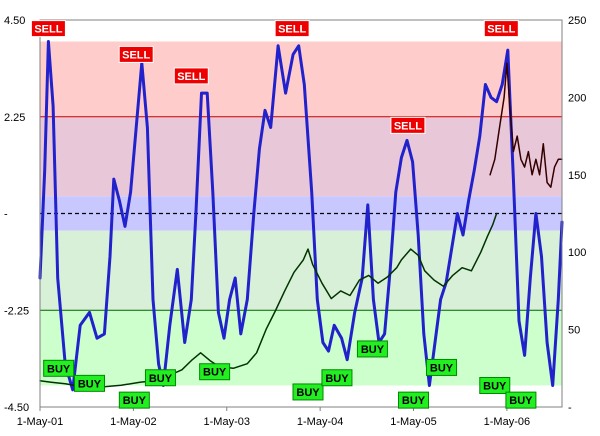 The height and width of the screenshot is (436, 600). I want to click on buy-signal-label-14: BUY, so click(414, 401).